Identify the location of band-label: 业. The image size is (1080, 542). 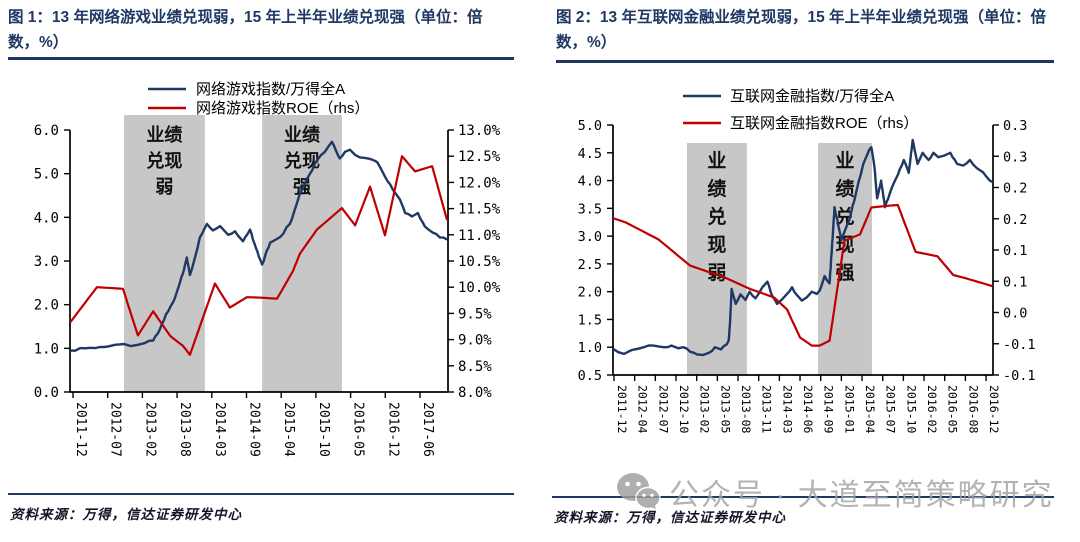
(844, 161).